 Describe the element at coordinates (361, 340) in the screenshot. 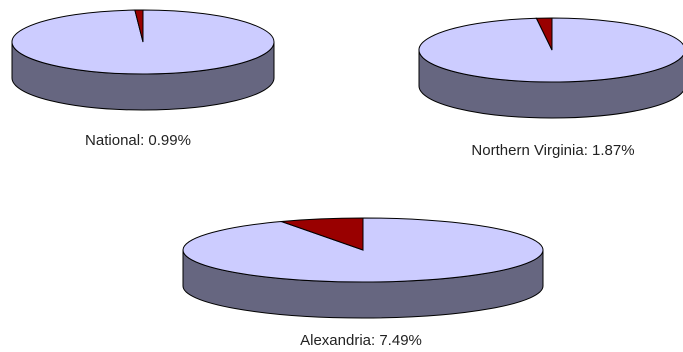

I see `pie-label-alexandria: Alexandria: 7.49%` at that location.